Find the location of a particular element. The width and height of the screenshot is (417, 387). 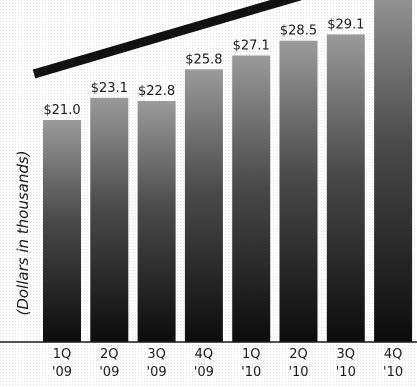

value-label: $27.1 is located at coordinates (251, 46).